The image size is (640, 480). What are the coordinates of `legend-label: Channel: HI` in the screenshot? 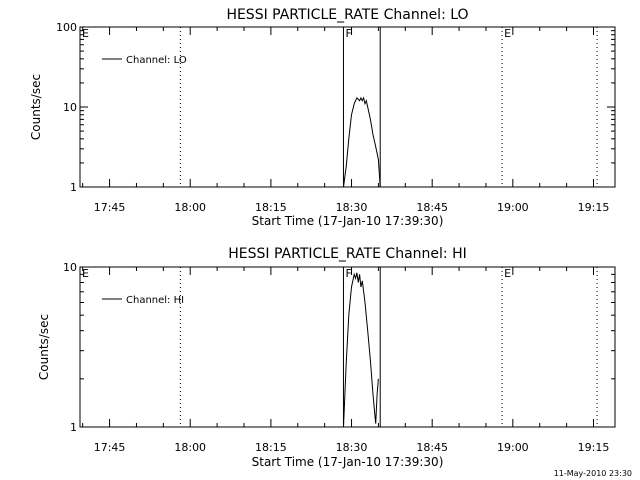 It's located at (155, 300).